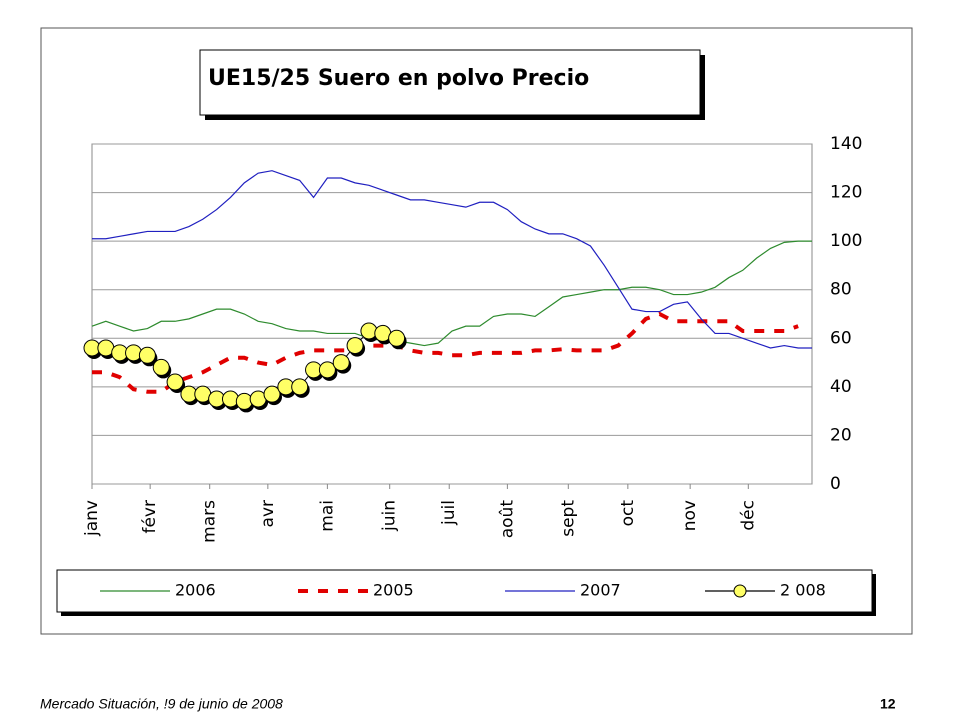 The image size is (960, 720). I want to click on y-tick-label: 140, so click(846, 144).